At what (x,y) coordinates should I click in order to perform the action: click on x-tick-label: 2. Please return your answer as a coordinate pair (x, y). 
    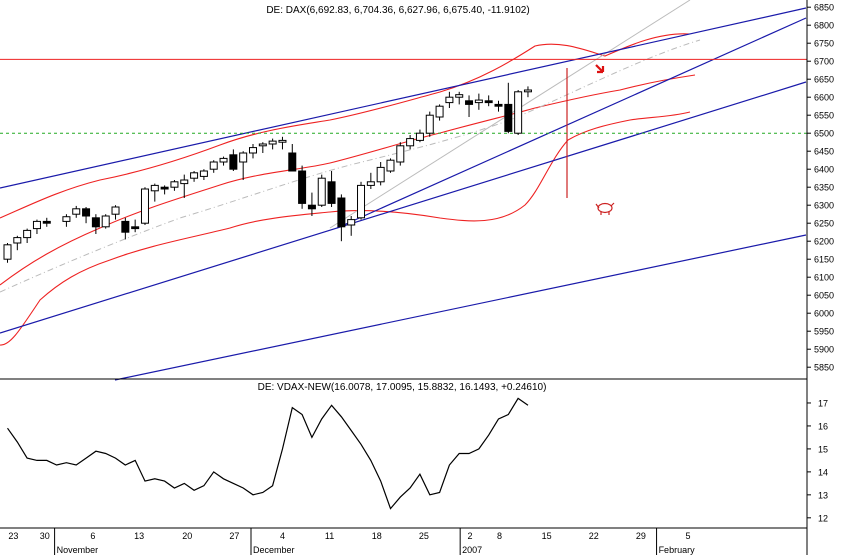
    Looking at the image, I should click on (470, 536).